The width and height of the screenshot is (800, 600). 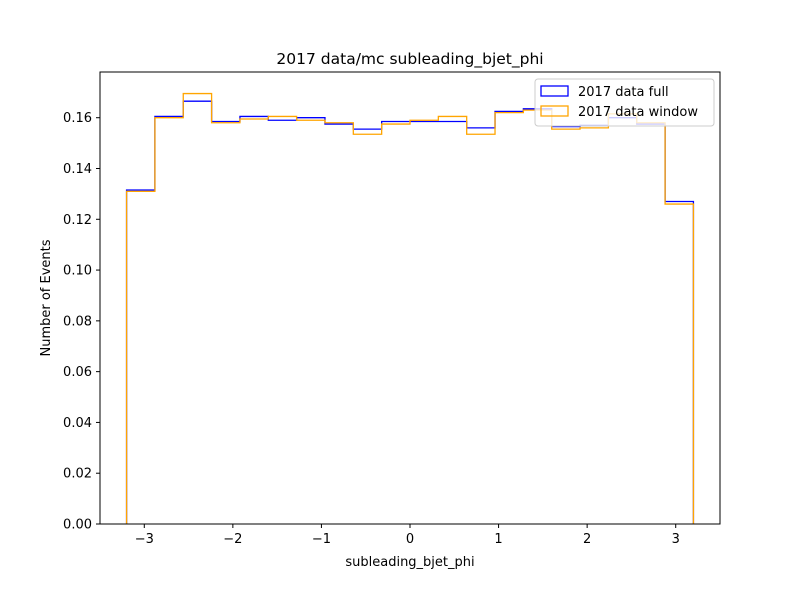 I want to click on y-tick-label: 0.08, so click(x=77, y=321).